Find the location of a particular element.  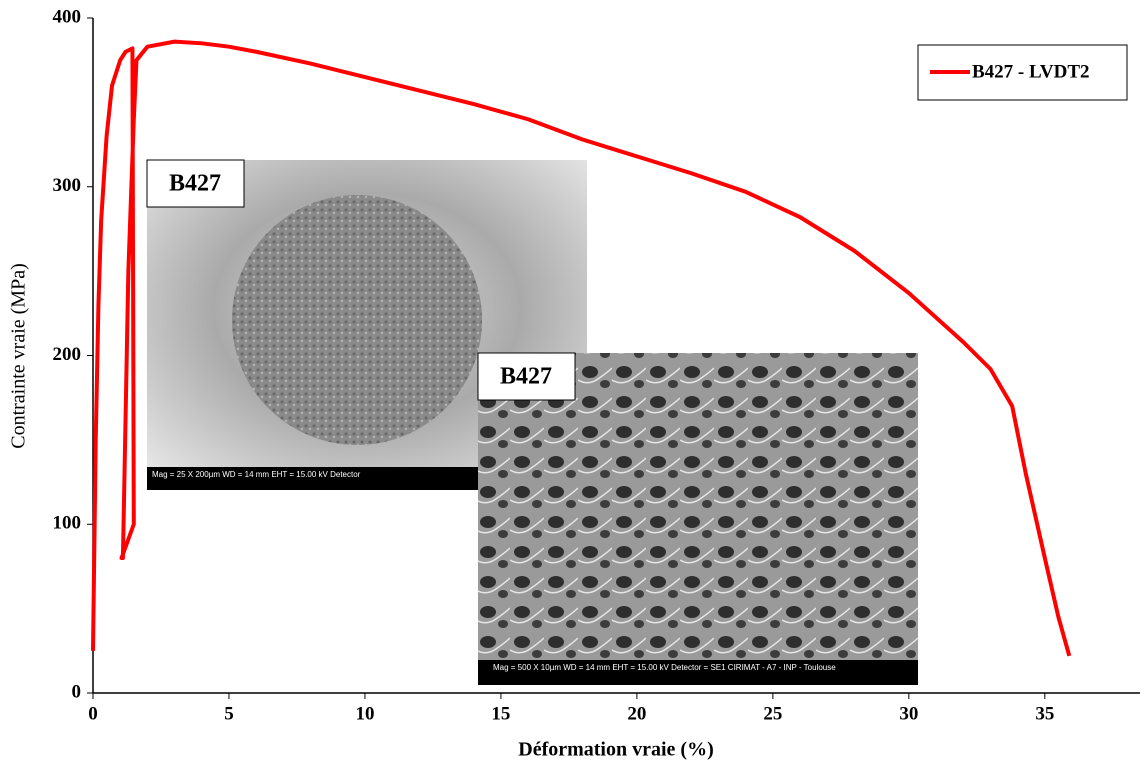

x-tick-label: 35 is located at coordinates (1044, 713).